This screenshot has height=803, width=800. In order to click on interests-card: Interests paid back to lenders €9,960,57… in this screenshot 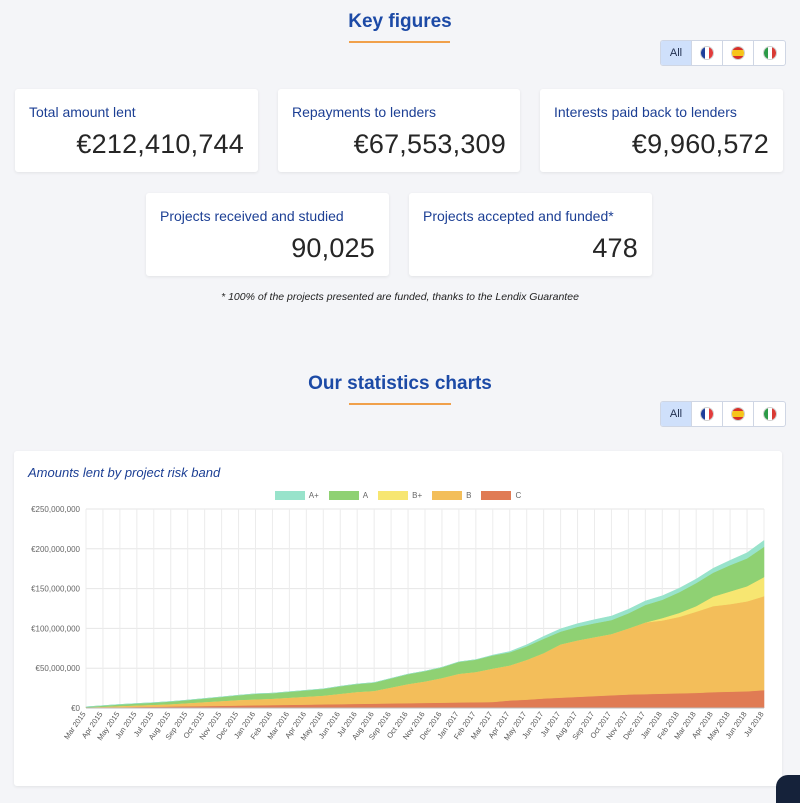, I will do `click(661, 130)`.